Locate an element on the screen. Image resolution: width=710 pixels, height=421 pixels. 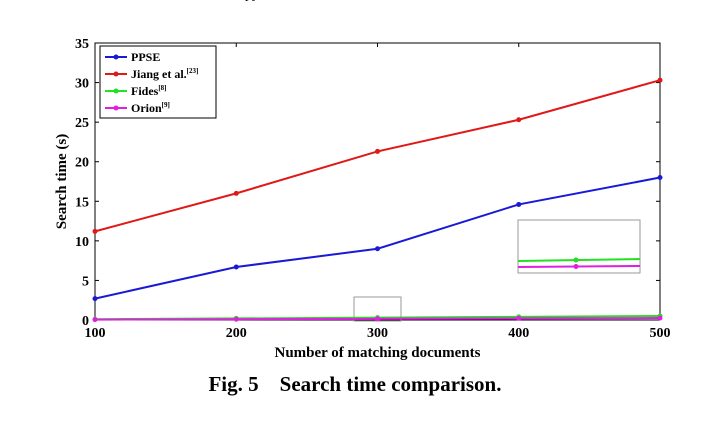
x-tick-label: 400 is located at coordinates (518, 333).